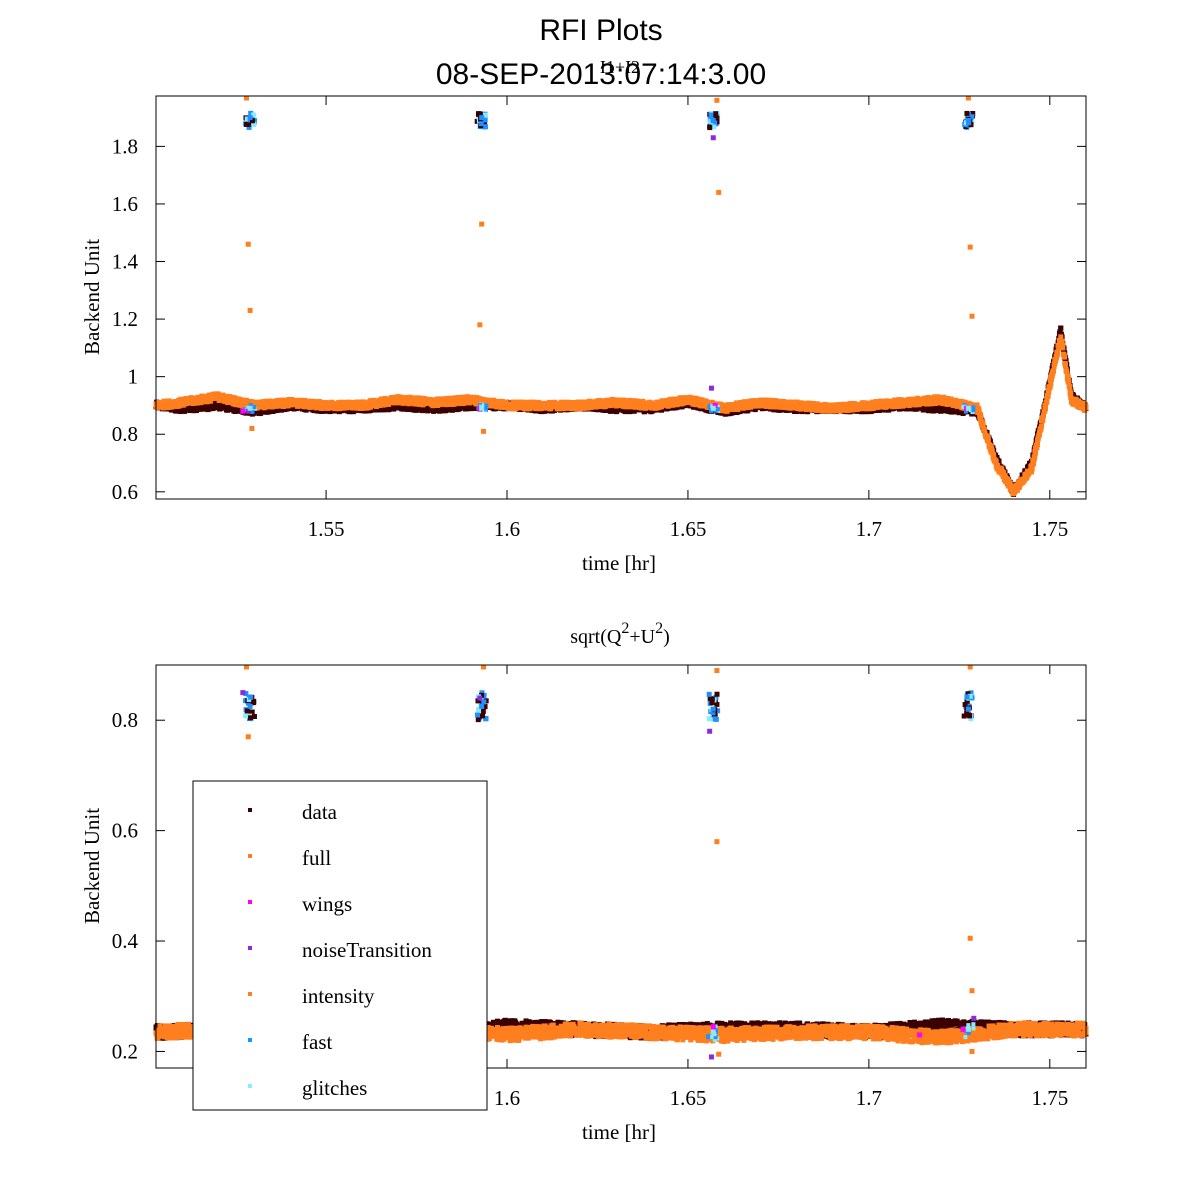 The height and width of the screenshot is (1200, 1200). What do you see at coordinates (620, 67) in the screenshot?
I see `top-panel-title: I1+I2` at bounding box center [620, 67].